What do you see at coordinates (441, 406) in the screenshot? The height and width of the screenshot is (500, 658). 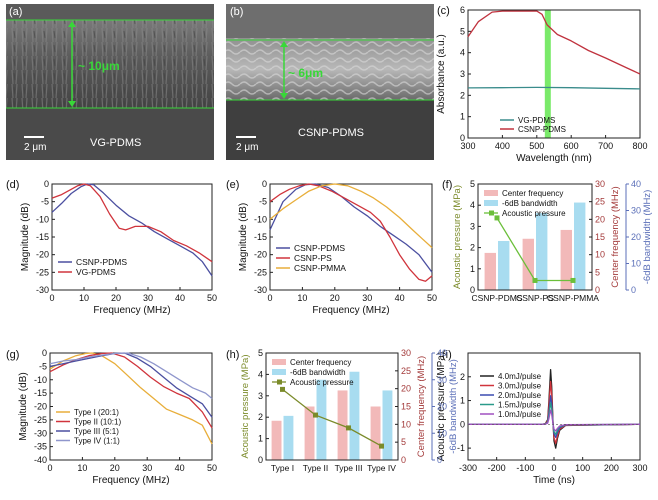 I see `y-axis-label-i: Acoustic pressure (MPa)` at bounding box center [441, 406].